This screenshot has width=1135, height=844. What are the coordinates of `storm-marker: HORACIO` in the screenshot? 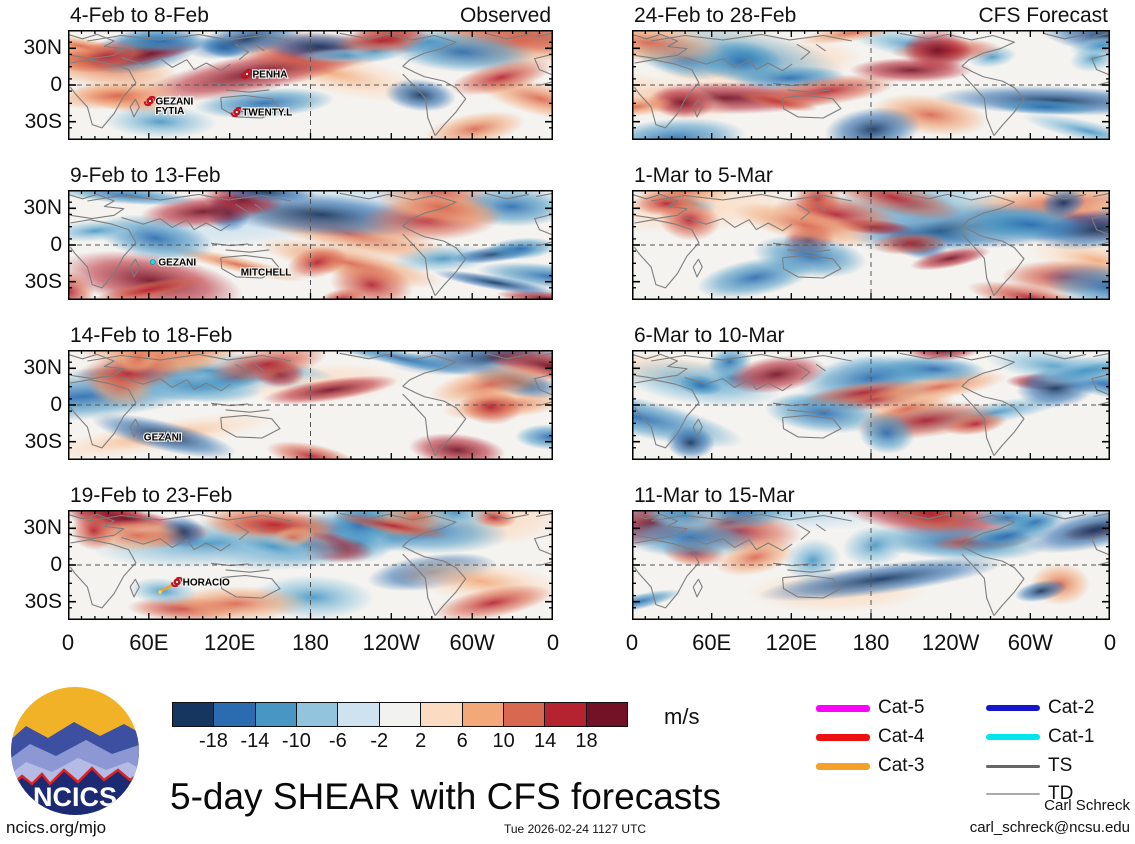 It's located at (194, 585).